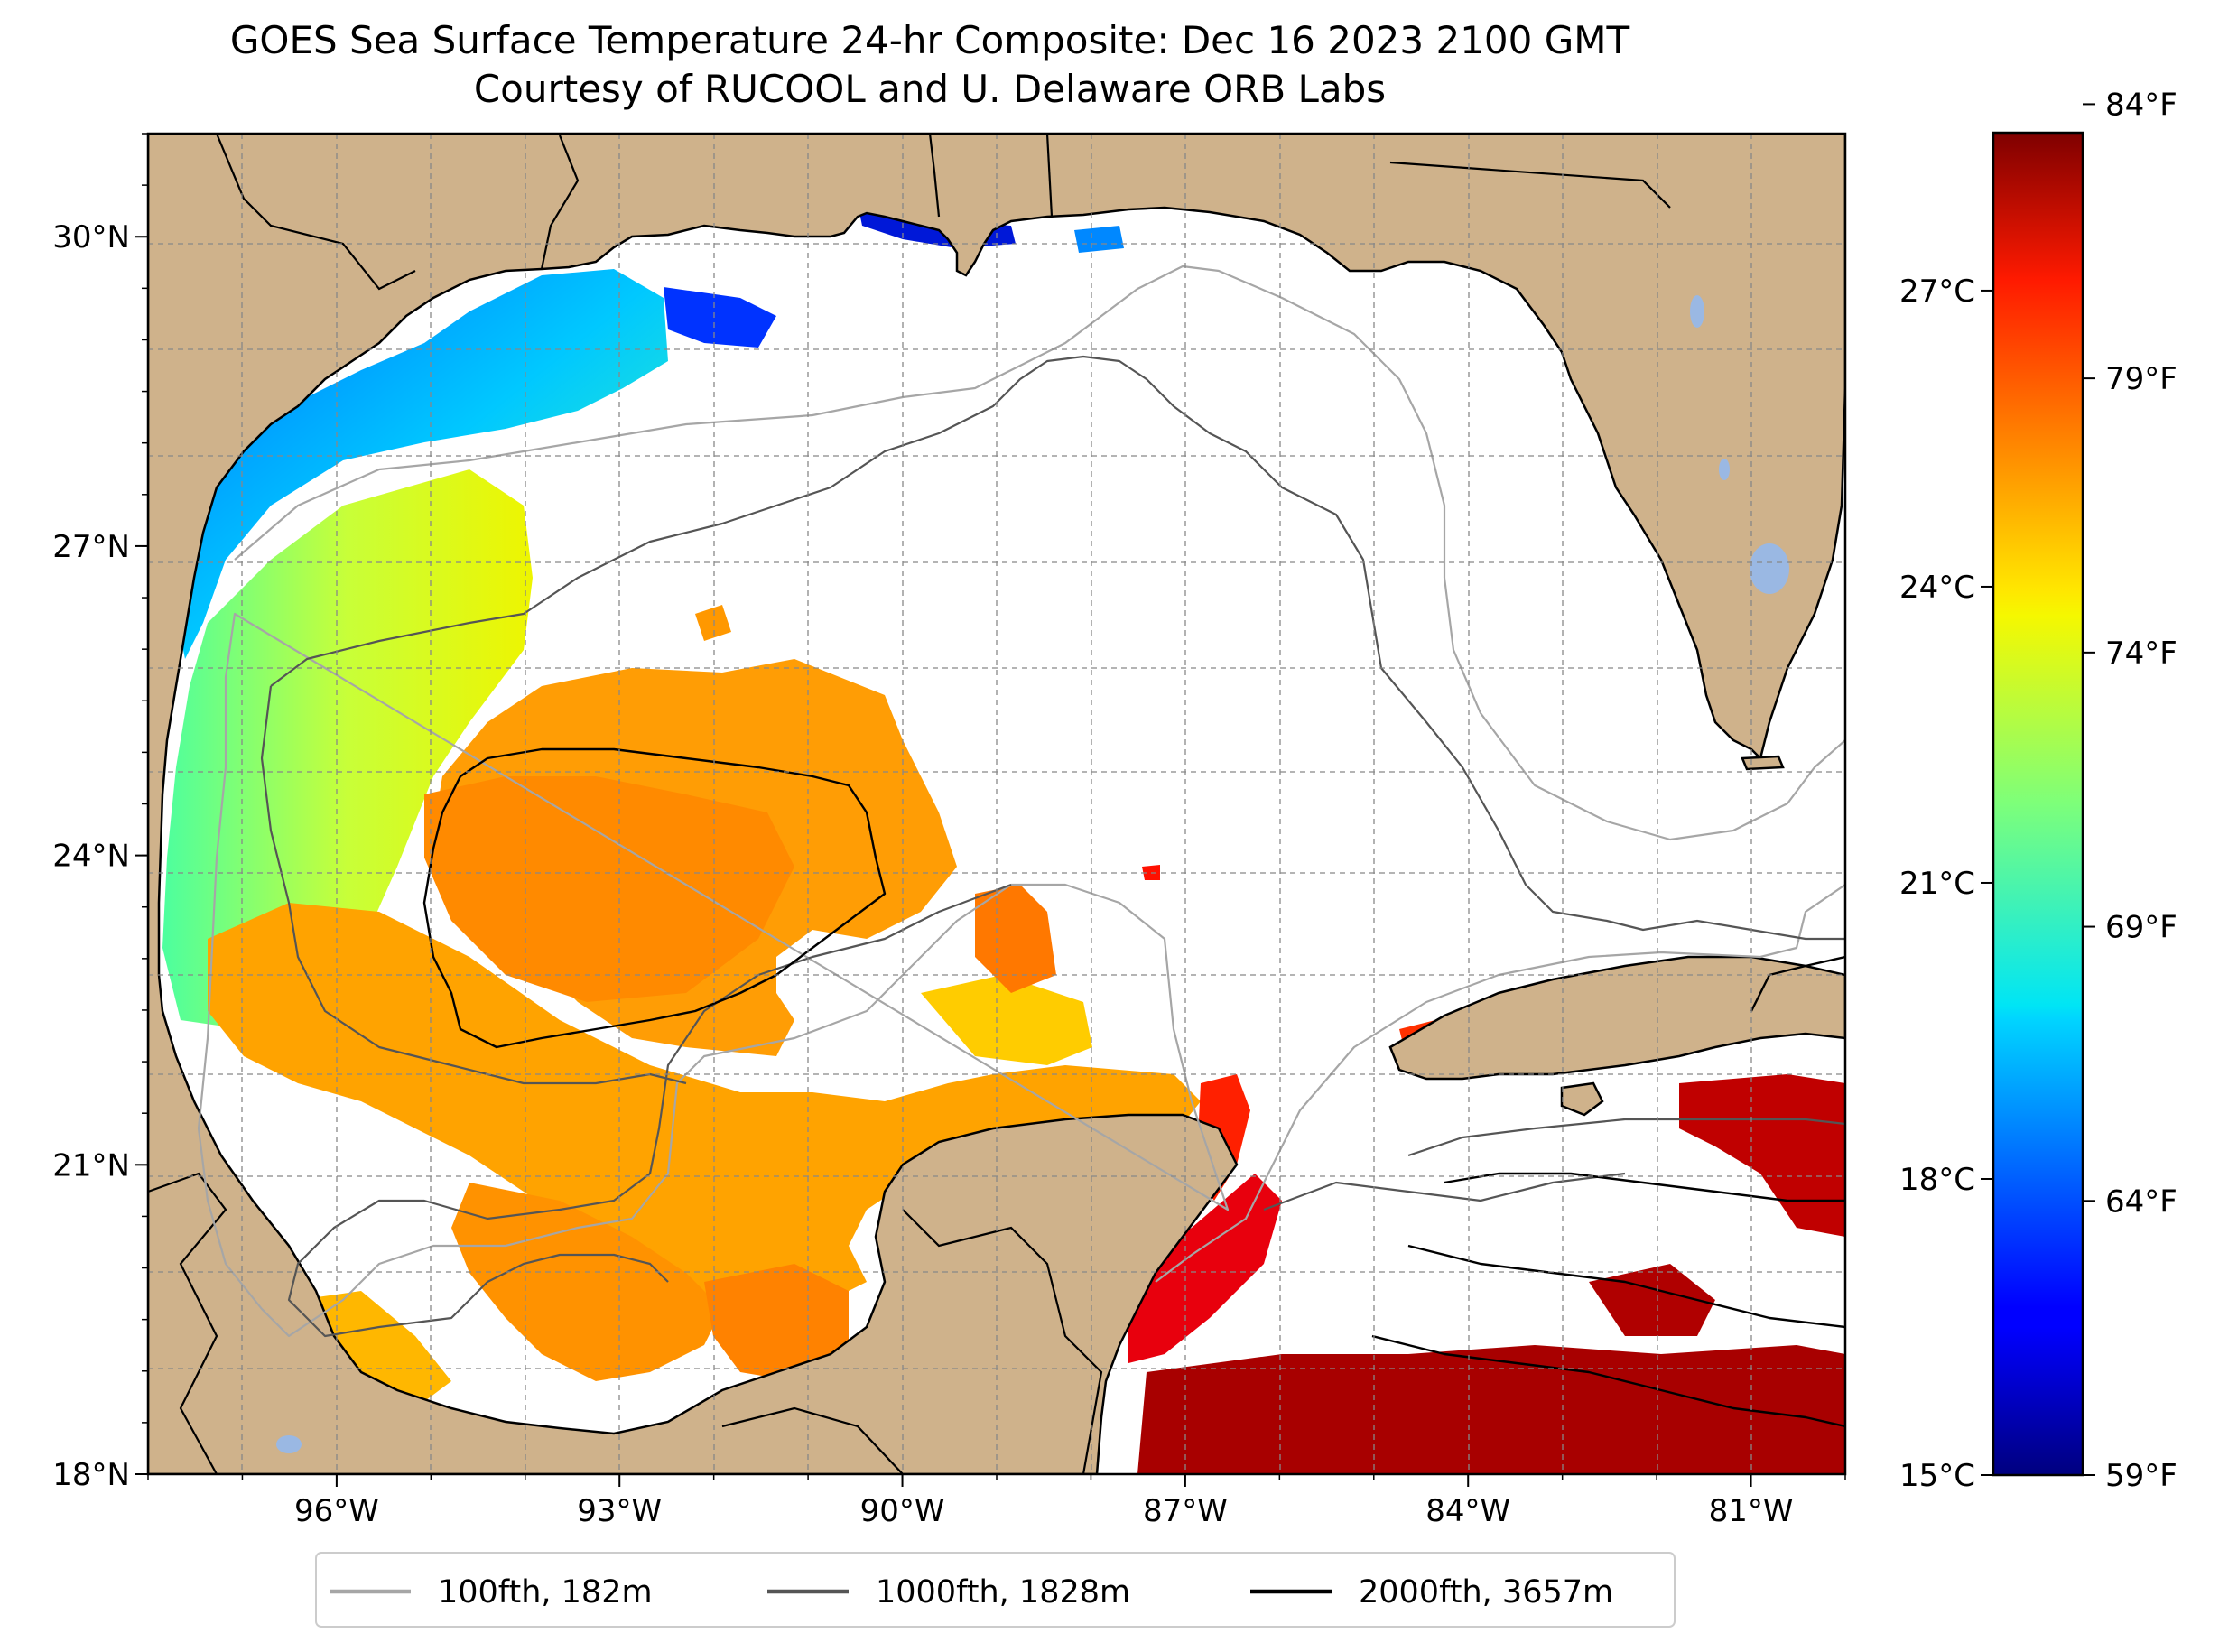 This screenshot has height=1652, width=2219. Describe the element at coordinates (560, 202) in the screenshot. I see `border-texas-louisiana` at that location.